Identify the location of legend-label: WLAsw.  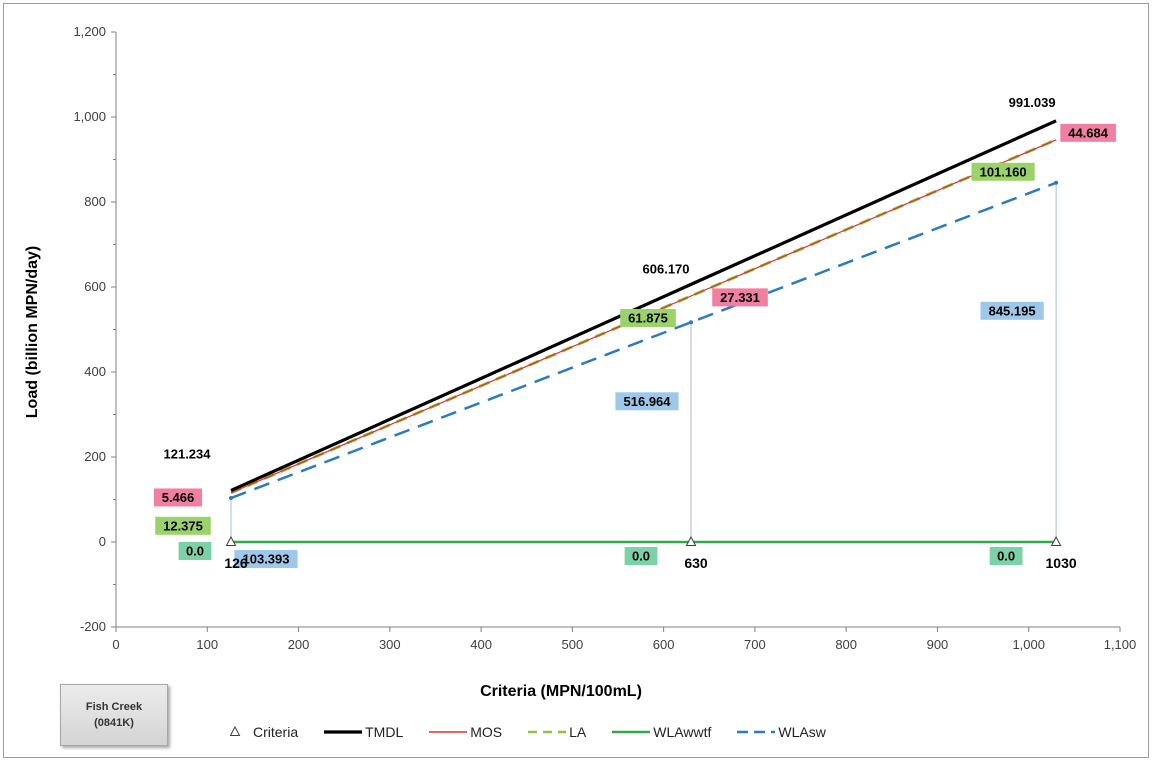
(802, 732).